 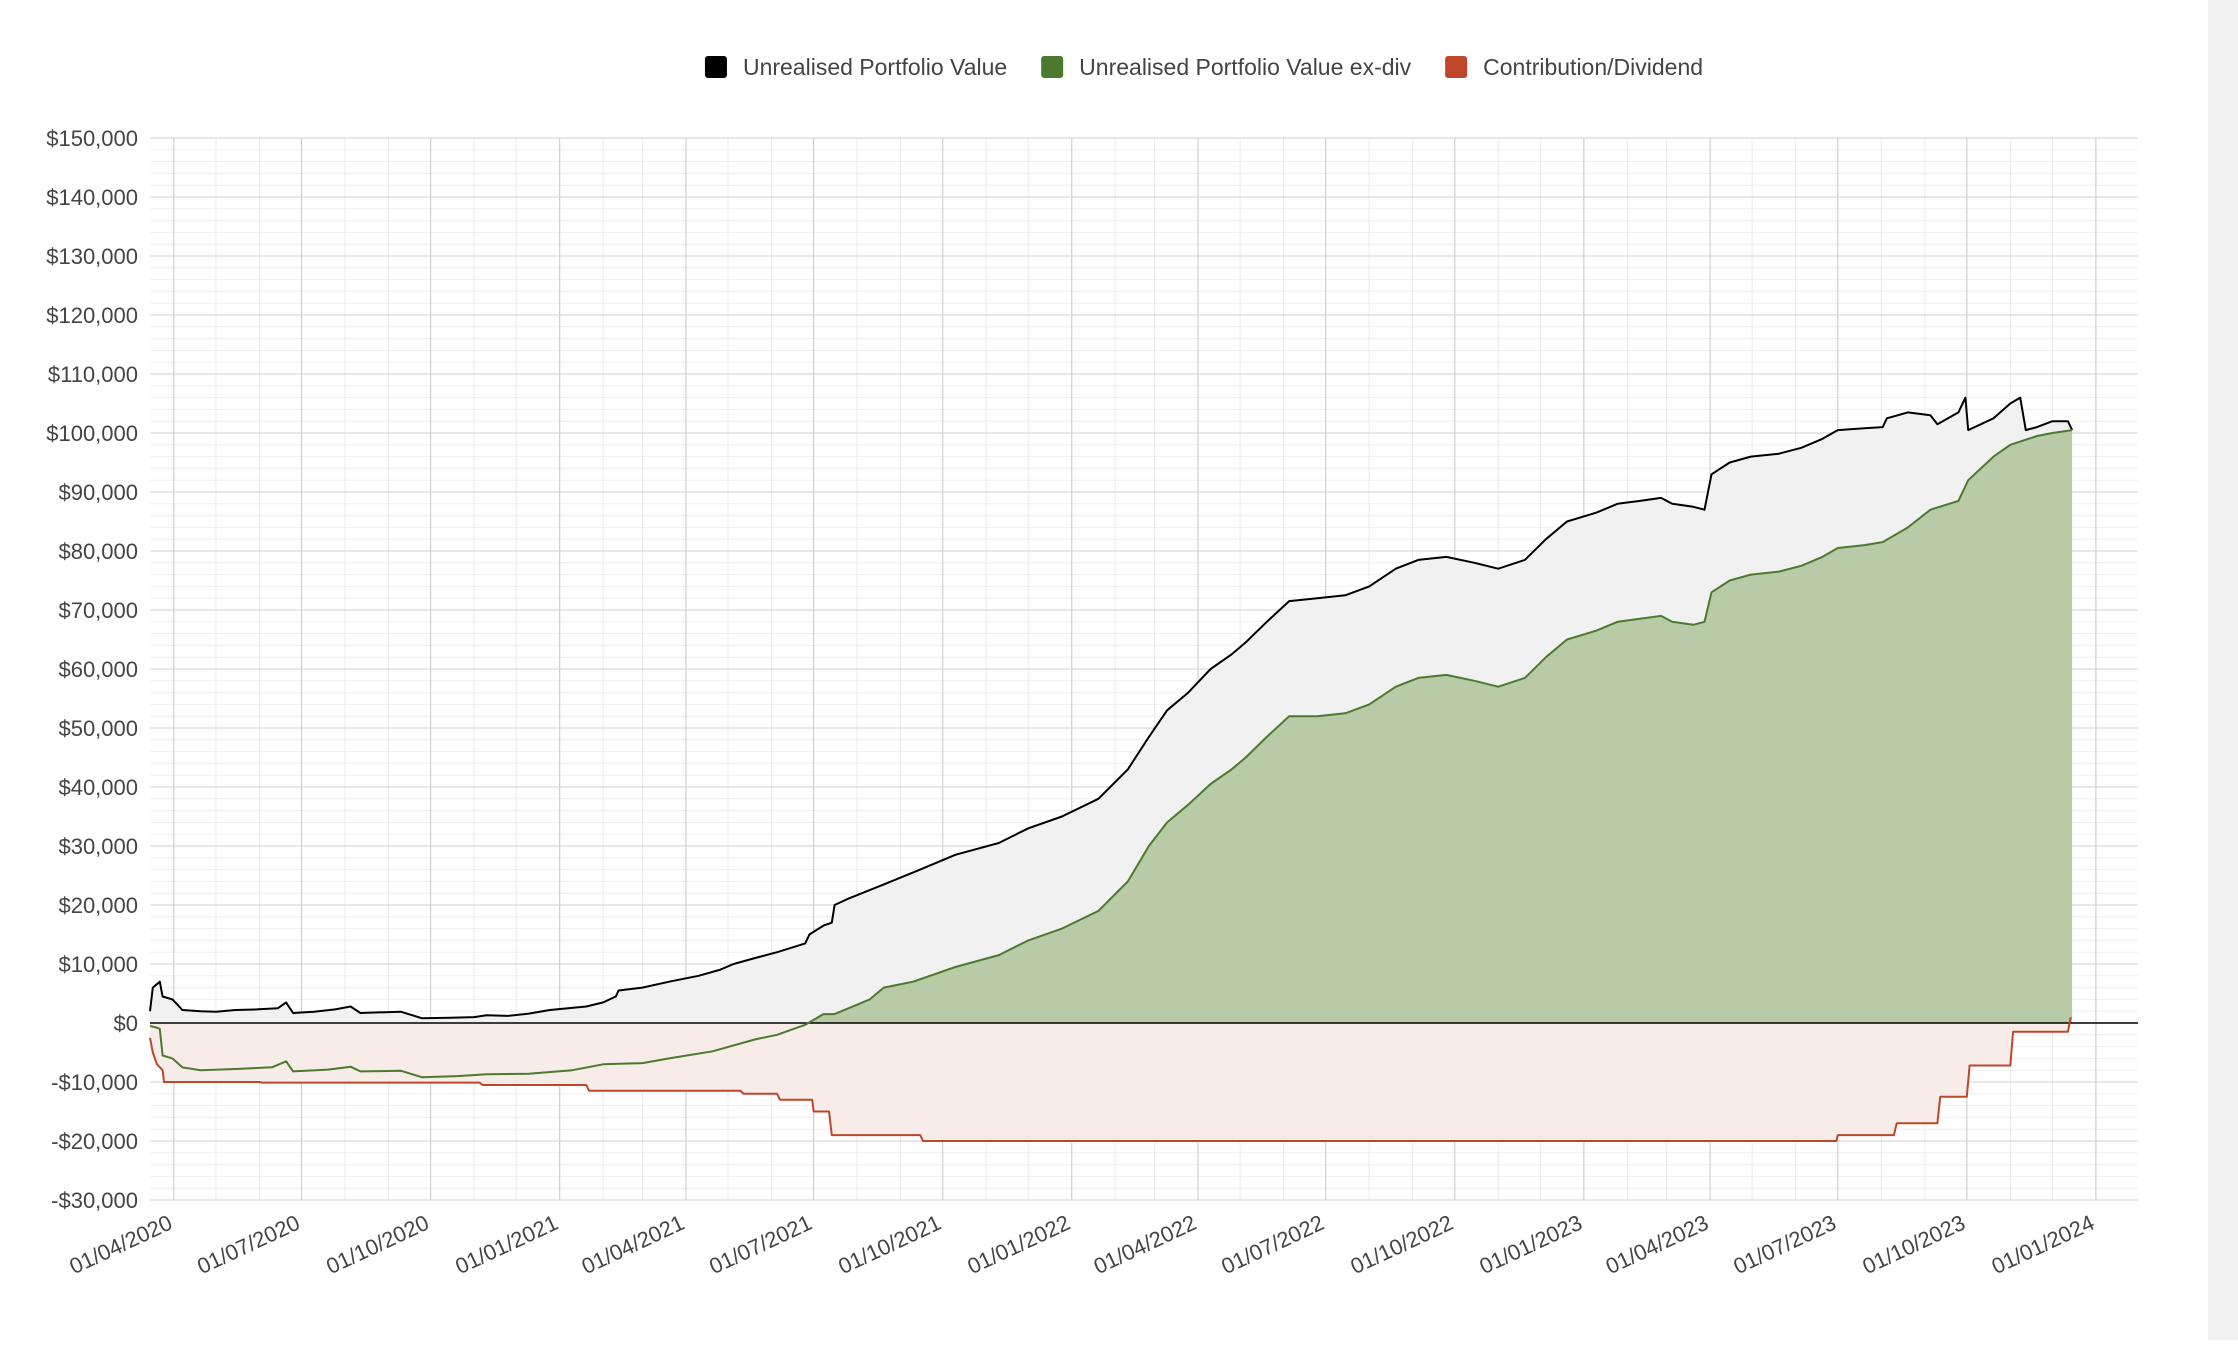 What do you see at coordinates (98, 669) in the screenshot?
I see `y-tick-label: $60,000` at bounding box center [98, 669].